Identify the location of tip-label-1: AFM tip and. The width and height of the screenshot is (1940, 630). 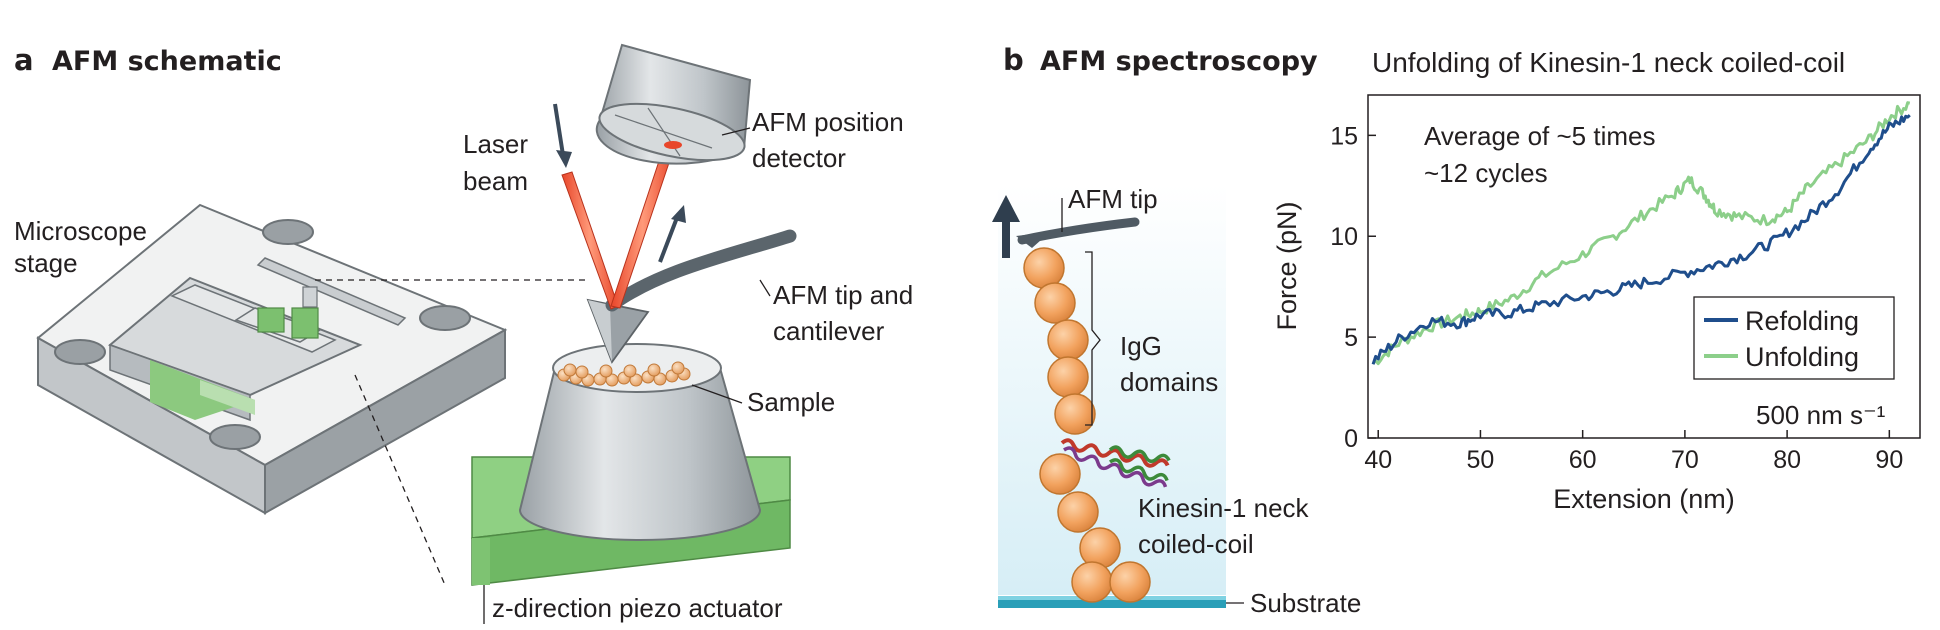
(843, 295).